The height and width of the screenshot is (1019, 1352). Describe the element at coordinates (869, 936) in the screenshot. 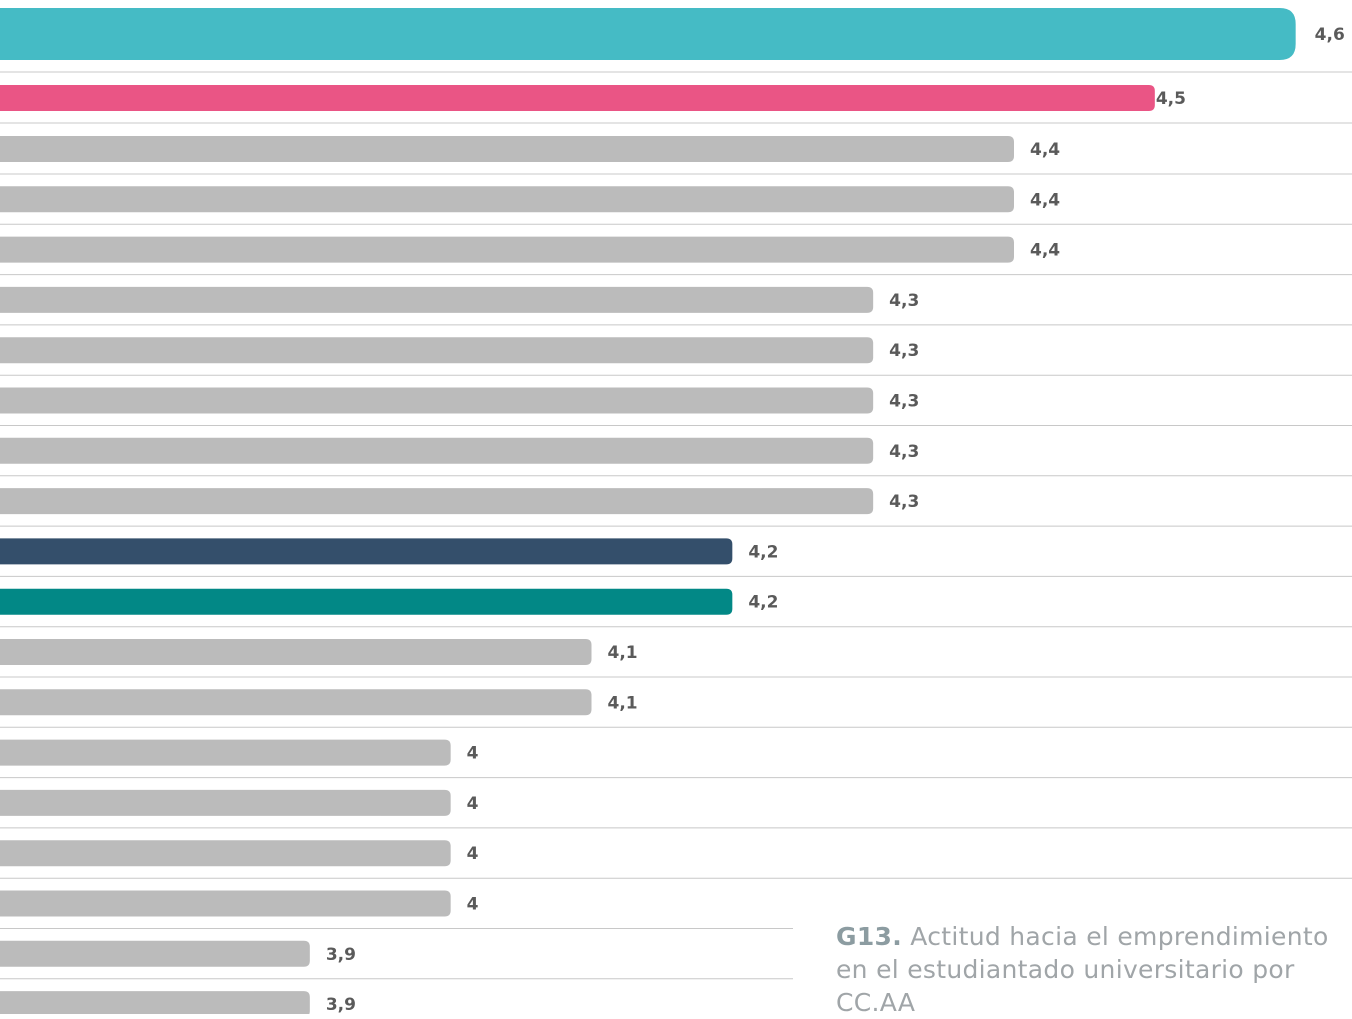

I see `caption-label: G13.` at that location.